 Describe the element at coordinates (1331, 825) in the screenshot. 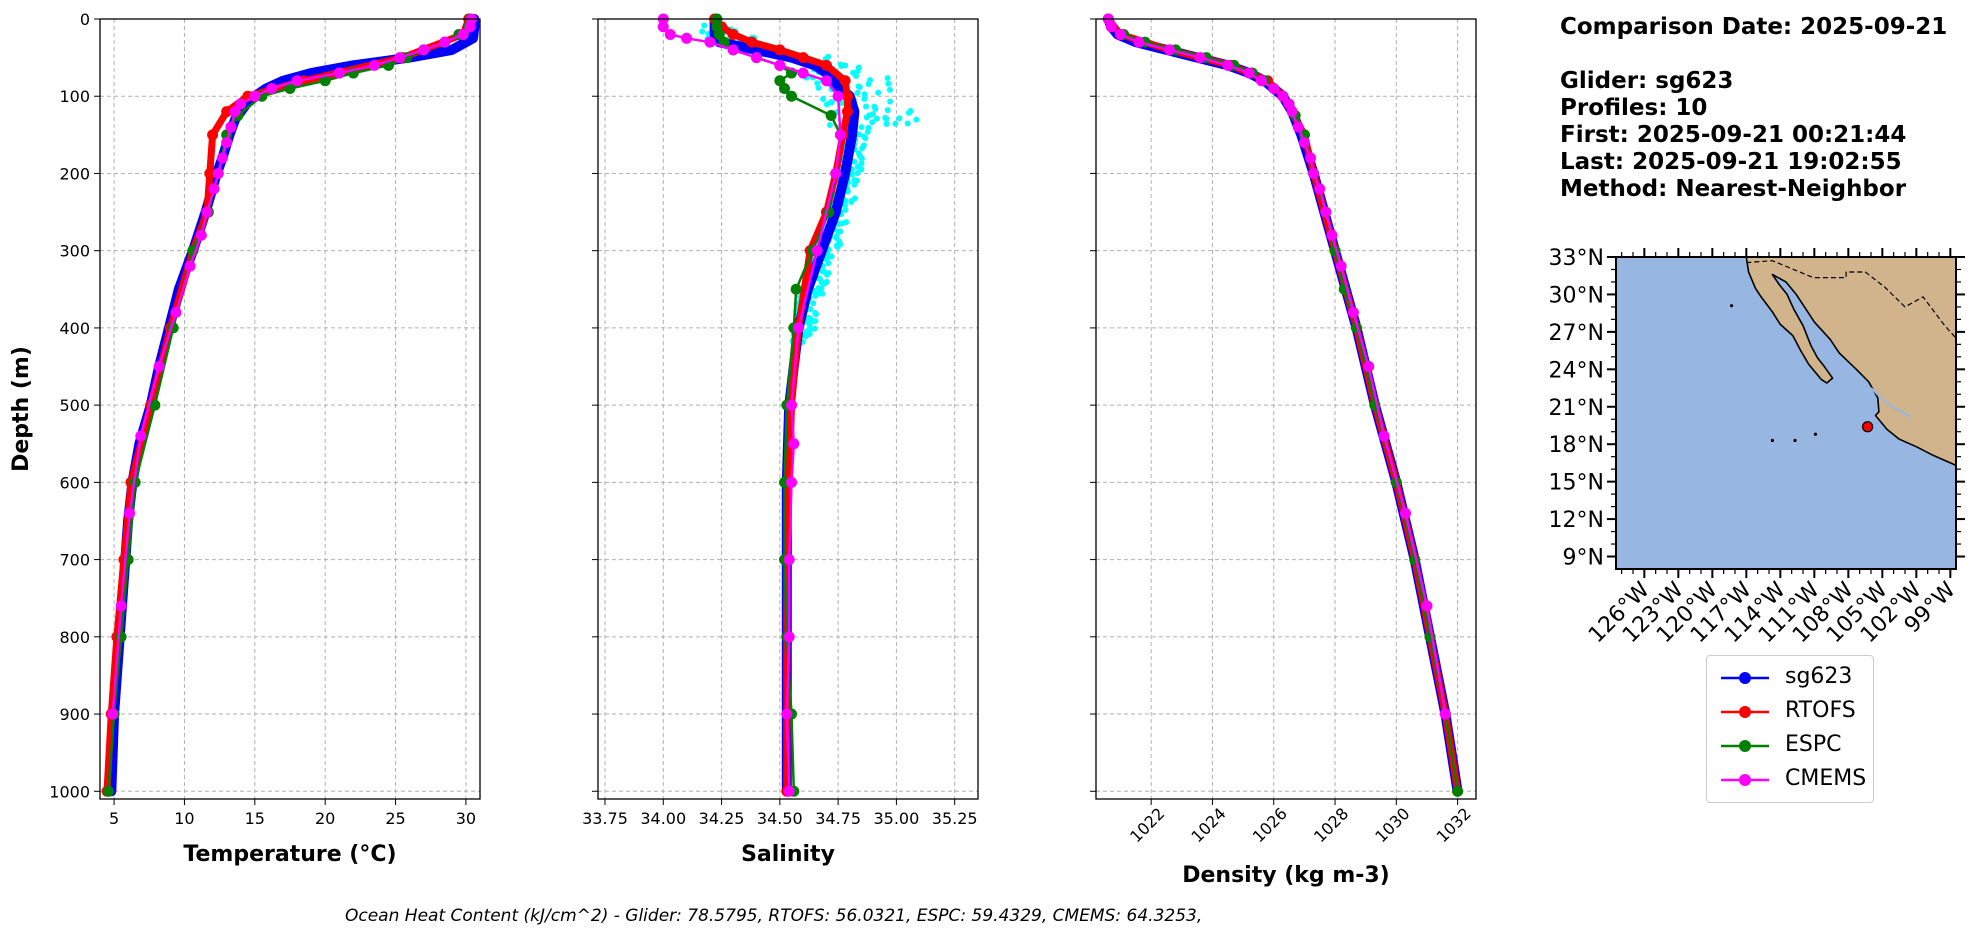

I see `x-tick-label: 1028` at that location.